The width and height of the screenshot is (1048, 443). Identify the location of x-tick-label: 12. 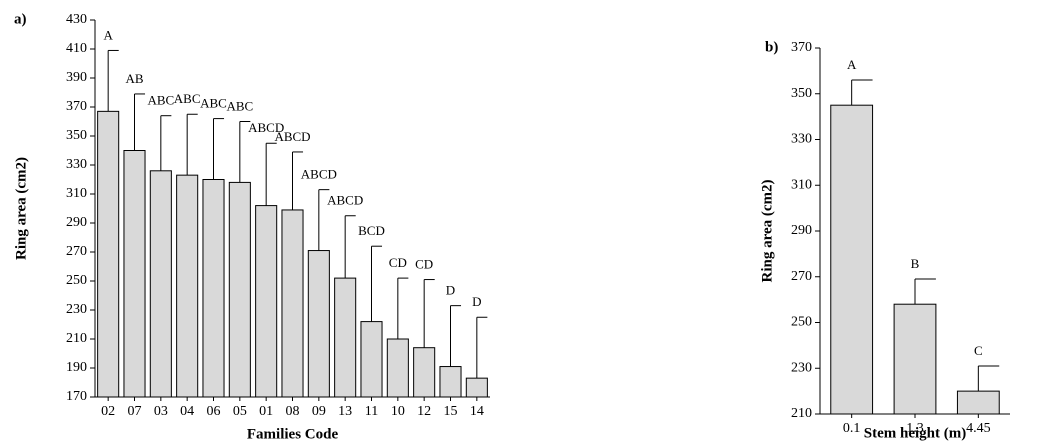
(424, 411).